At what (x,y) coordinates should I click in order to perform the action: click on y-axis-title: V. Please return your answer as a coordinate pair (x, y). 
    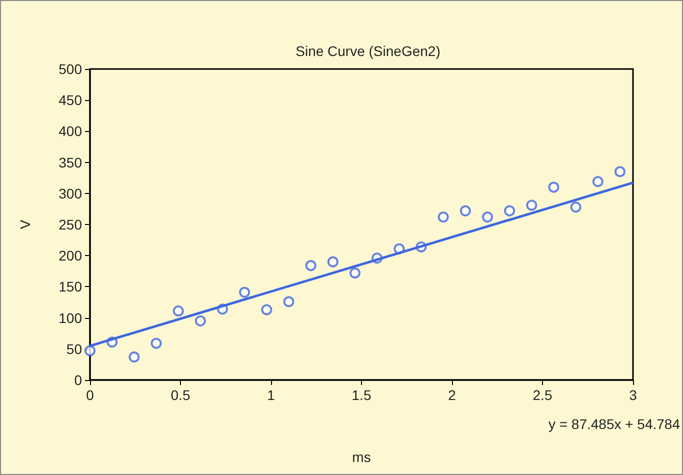
    Looking at the image, I should click on (25, 224).